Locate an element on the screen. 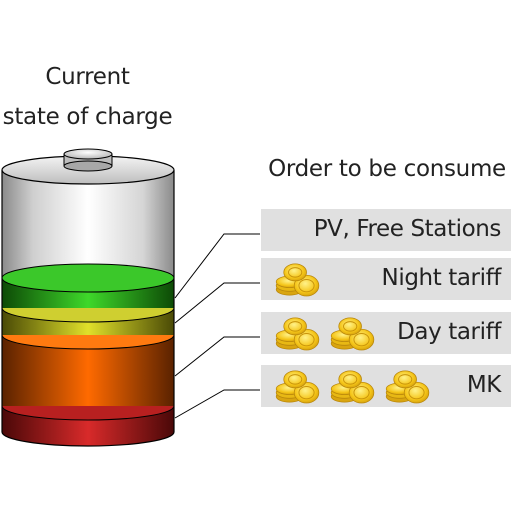 The image size is (512, 512). leader-line-day-tariff is located at coordinates (217, 356).